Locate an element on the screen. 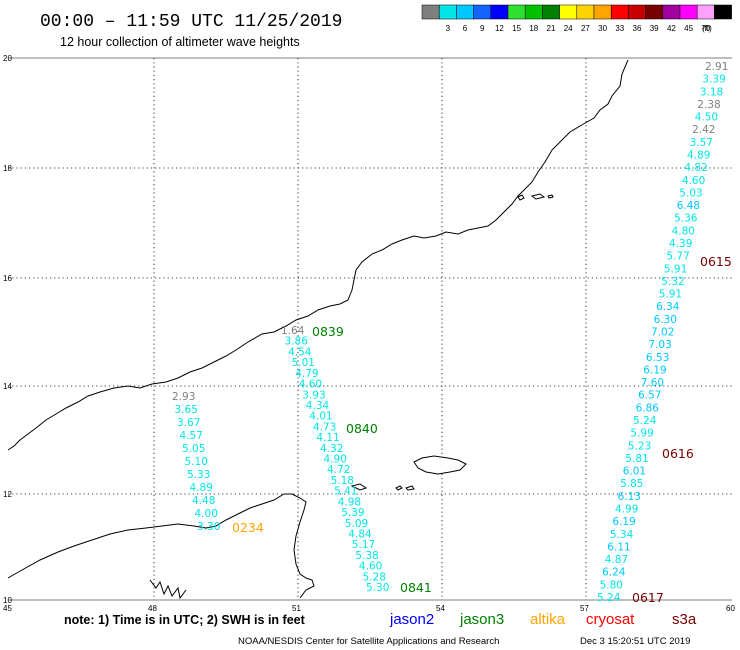 The height and width of the screenshot is (650, 740). wave-height-value: 4.90 is located at coordinates (335, 460).